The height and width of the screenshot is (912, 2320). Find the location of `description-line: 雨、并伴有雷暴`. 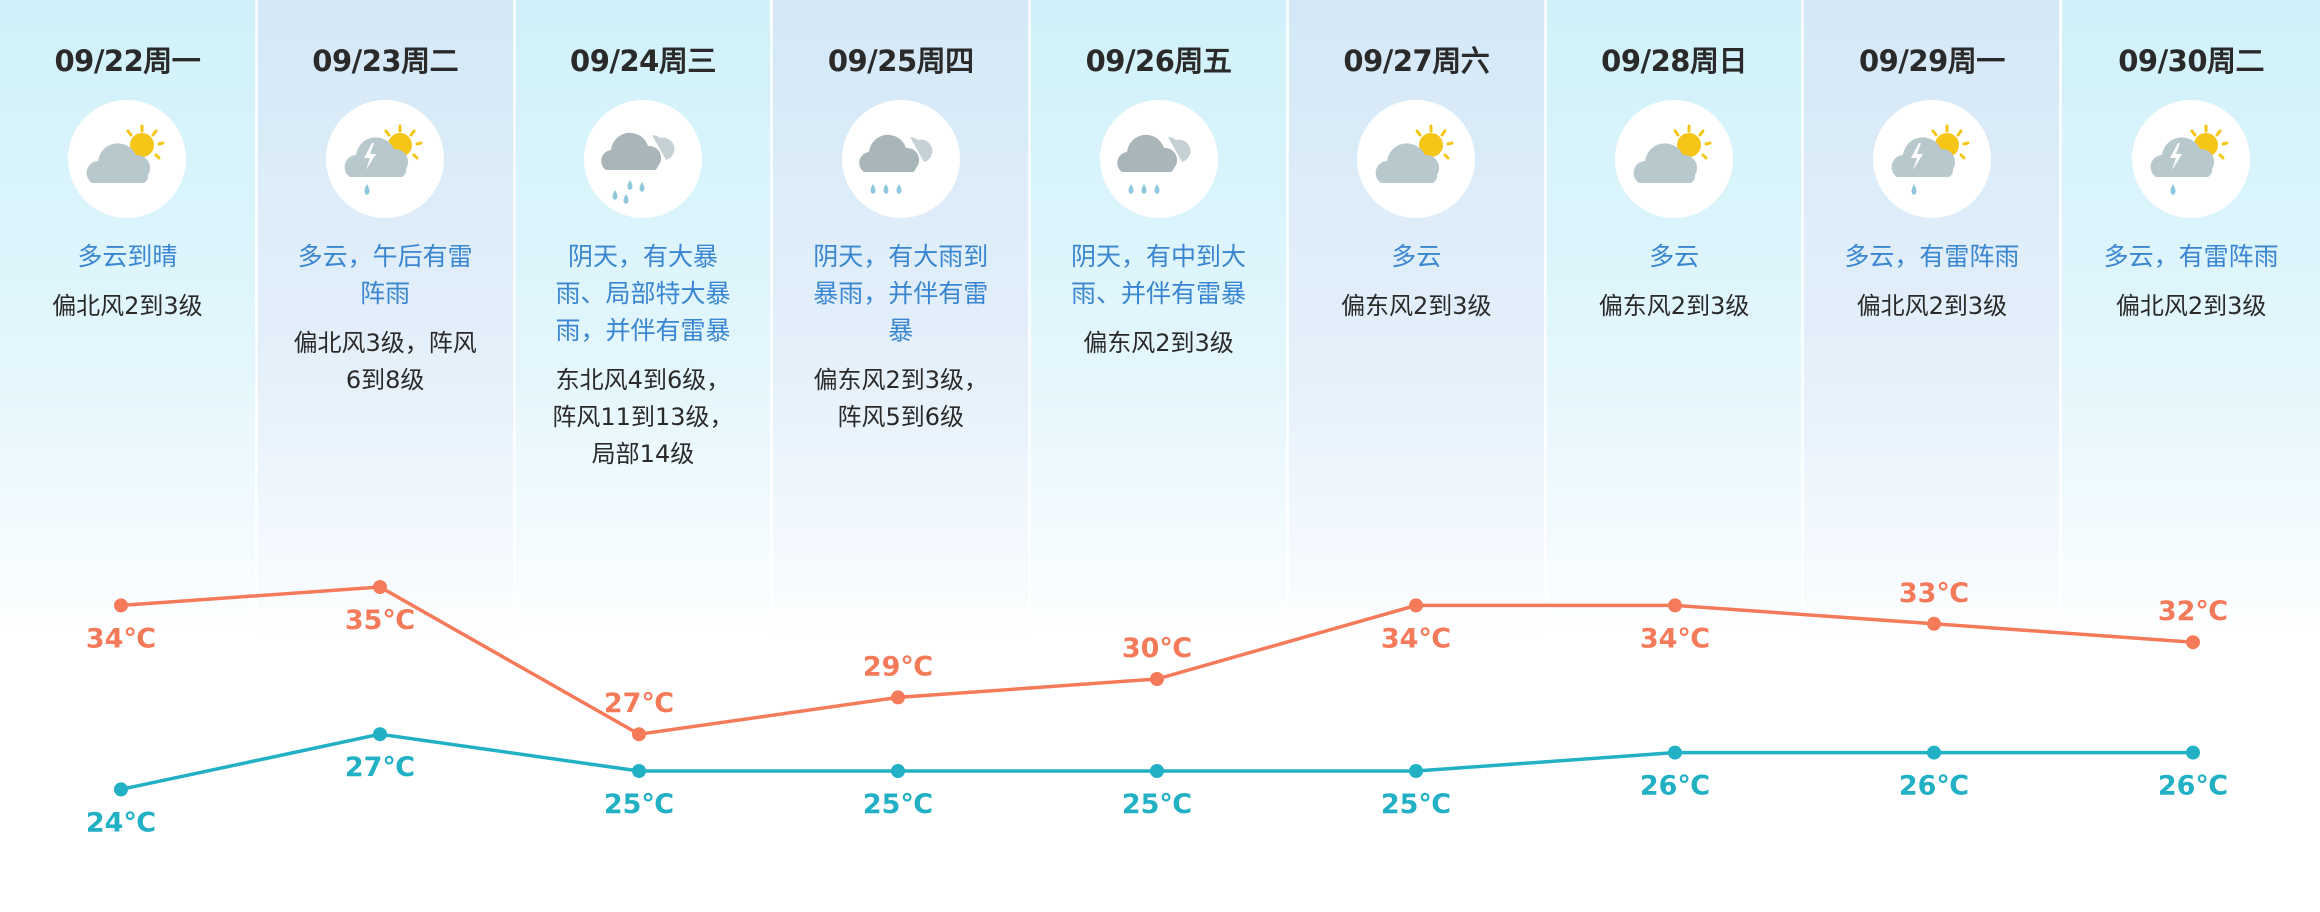

description-line: 雨、并伴有雷暴 is located at coordinates (1159, 293).